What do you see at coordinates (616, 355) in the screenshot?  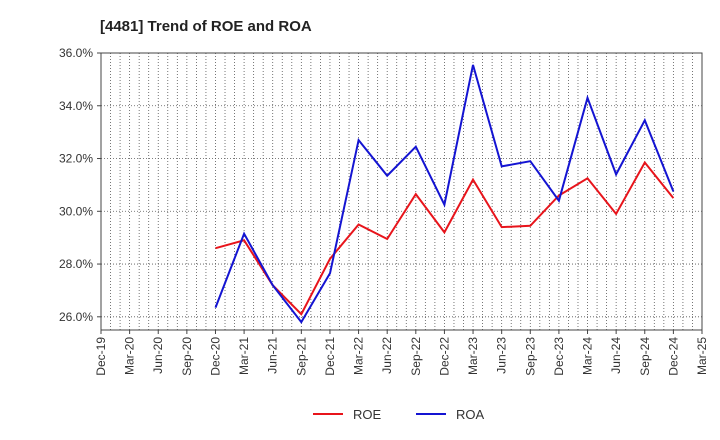 I see `x-tick-label: Jun-24` at bounding box center [616, 355].